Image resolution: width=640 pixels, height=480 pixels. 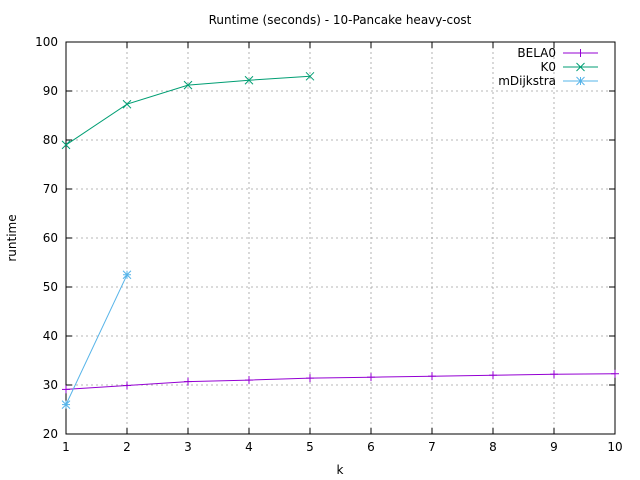 What do you see at coordinates (340, 381) in the screenshot?
I see `series-line-bela0` at bounding box center [340, 381].